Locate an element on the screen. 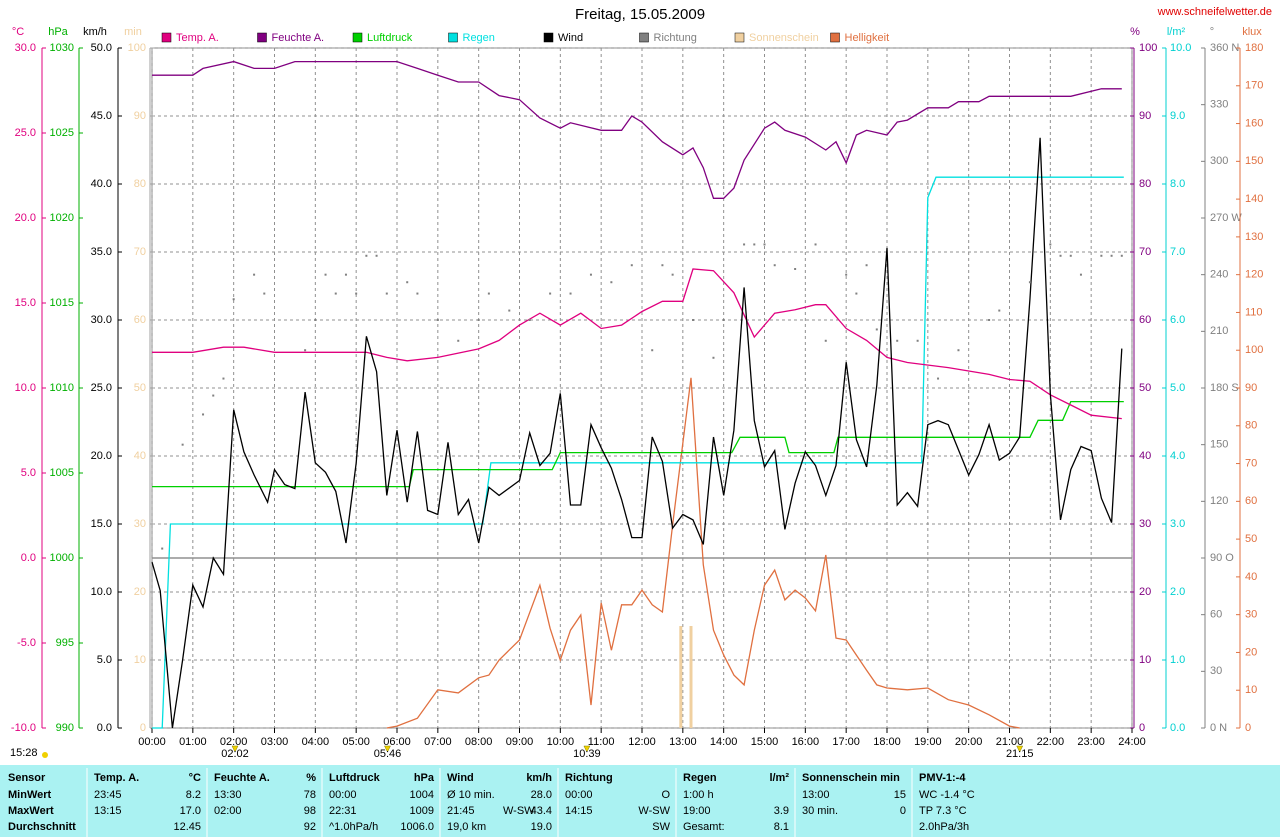  y-tick-label: 1005 is located at coordinates (62, 473).